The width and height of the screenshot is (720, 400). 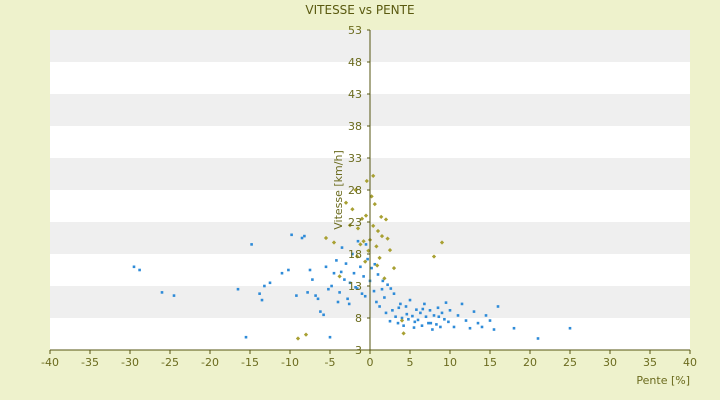 What do you see at coordinates (355, 94) in the screenshot?
I see `y-tick-label: 43` at bounding box center [355, 94].